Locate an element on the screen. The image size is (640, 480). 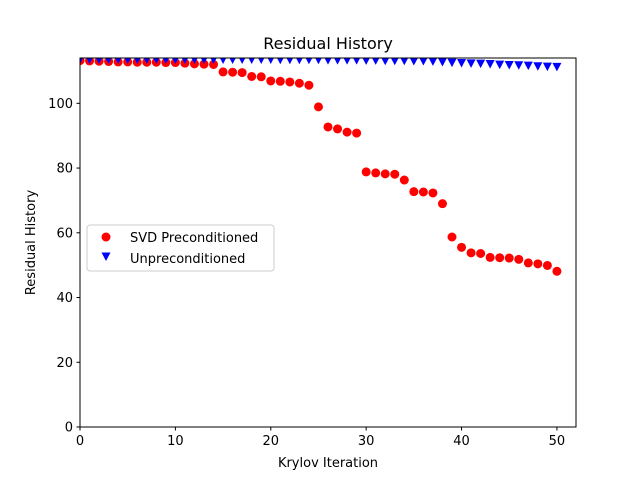
x-tick-label: 0 is located at coordinates (80, 441).